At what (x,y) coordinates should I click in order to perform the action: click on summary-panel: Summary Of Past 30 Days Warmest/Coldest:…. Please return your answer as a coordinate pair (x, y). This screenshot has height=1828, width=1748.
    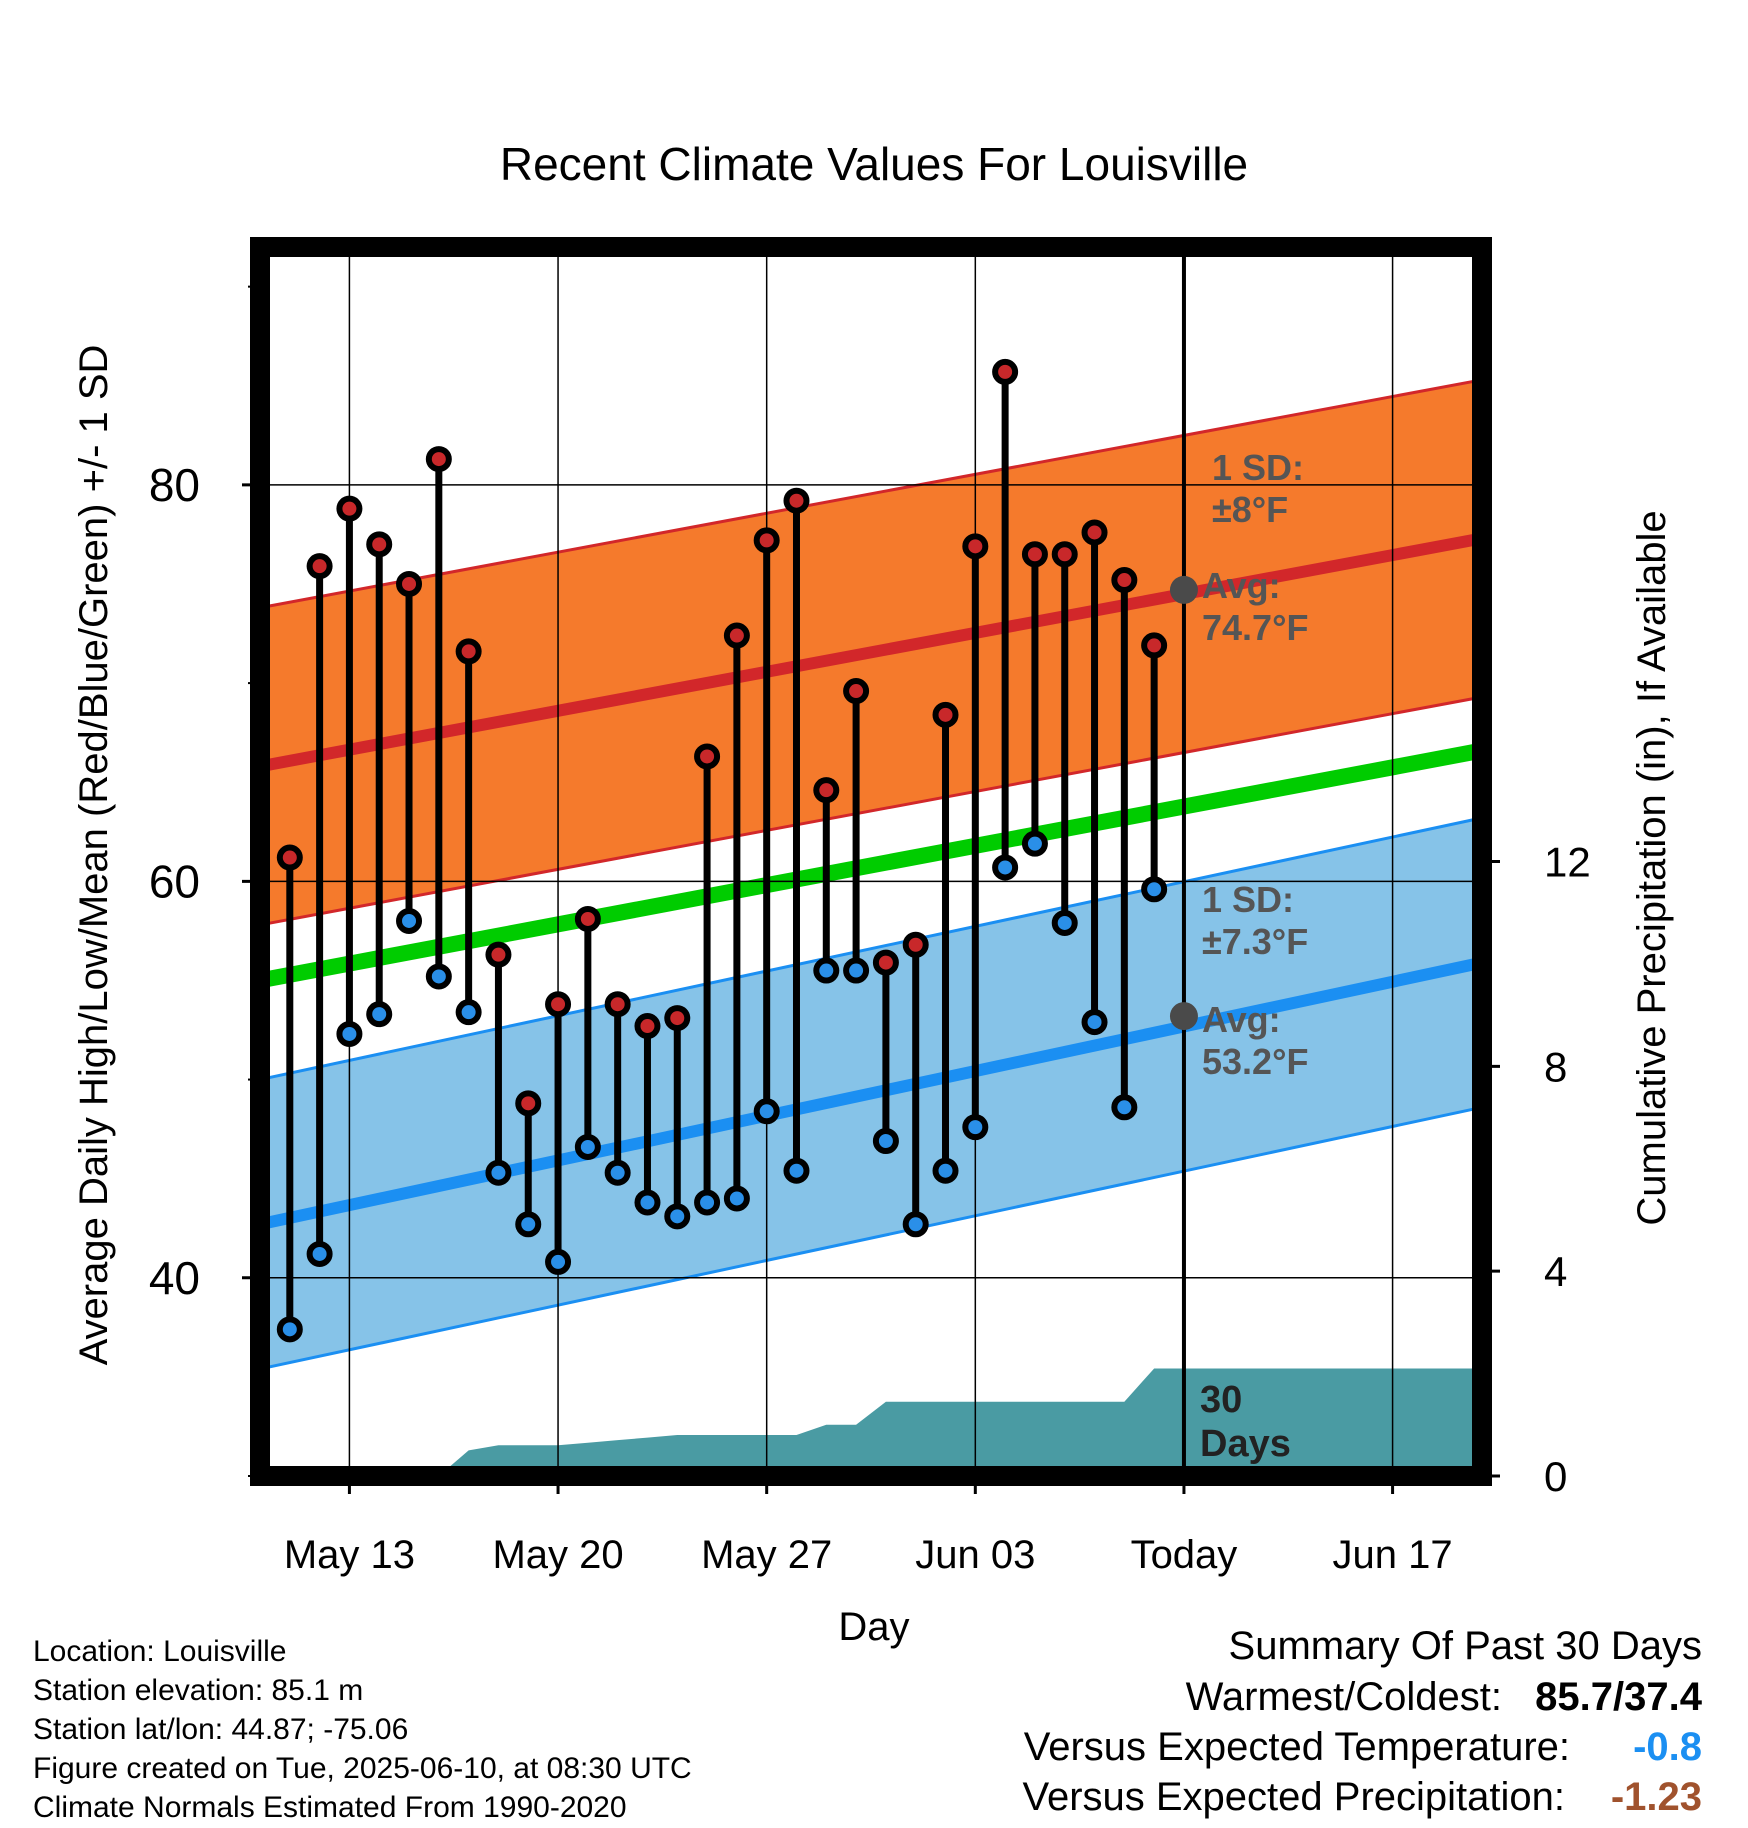
    Looking at the image, I should click on (1362, 1721).